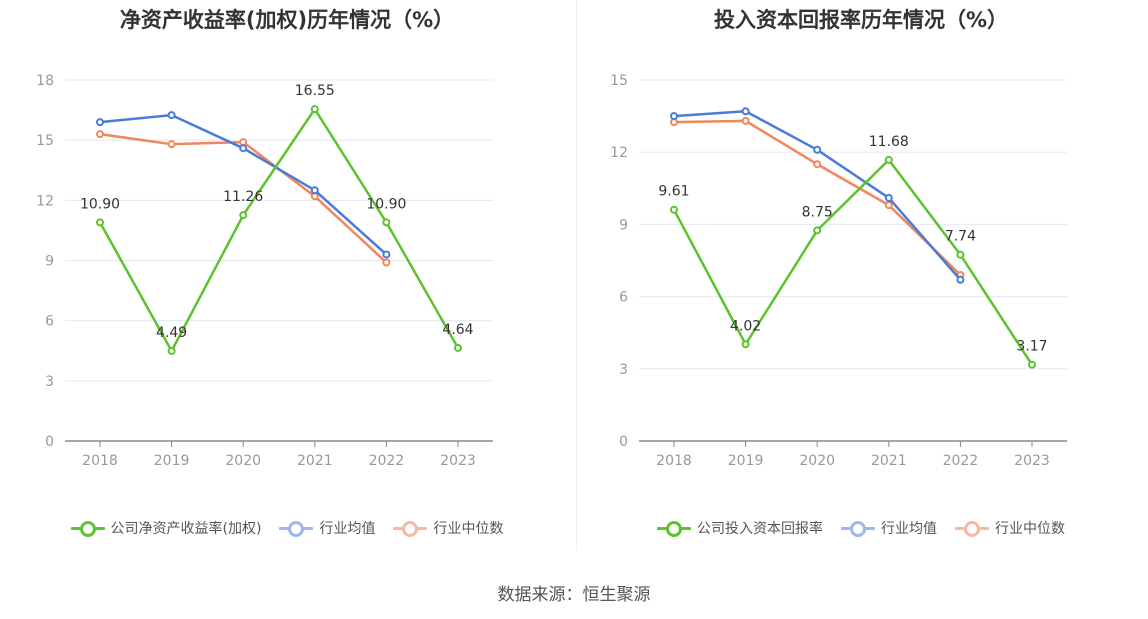  What do you see at coordinates (45, 81) in the screenshot?
I see `y-tick-label: 18` at bounding box center [45, 81].